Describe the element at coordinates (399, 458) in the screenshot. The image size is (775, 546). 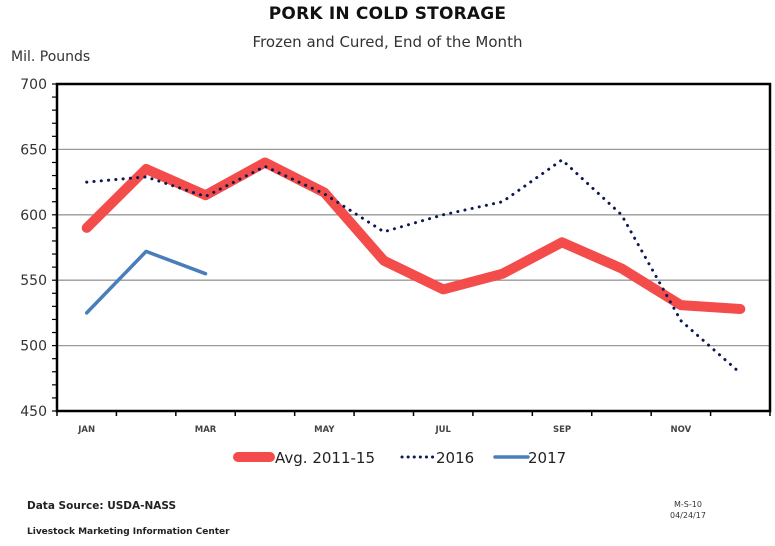
I see `legend: Avg. 2011-15 2016 2017` at that location.